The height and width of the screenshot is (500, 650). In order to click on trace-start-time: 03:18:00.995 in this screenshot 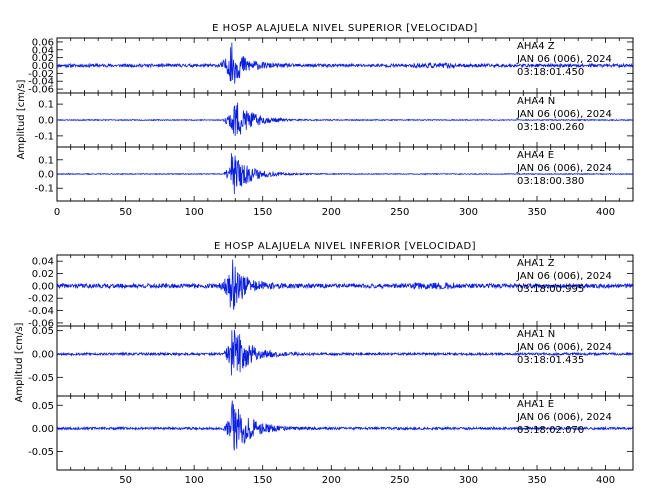, I will do `click(550, 289)`.